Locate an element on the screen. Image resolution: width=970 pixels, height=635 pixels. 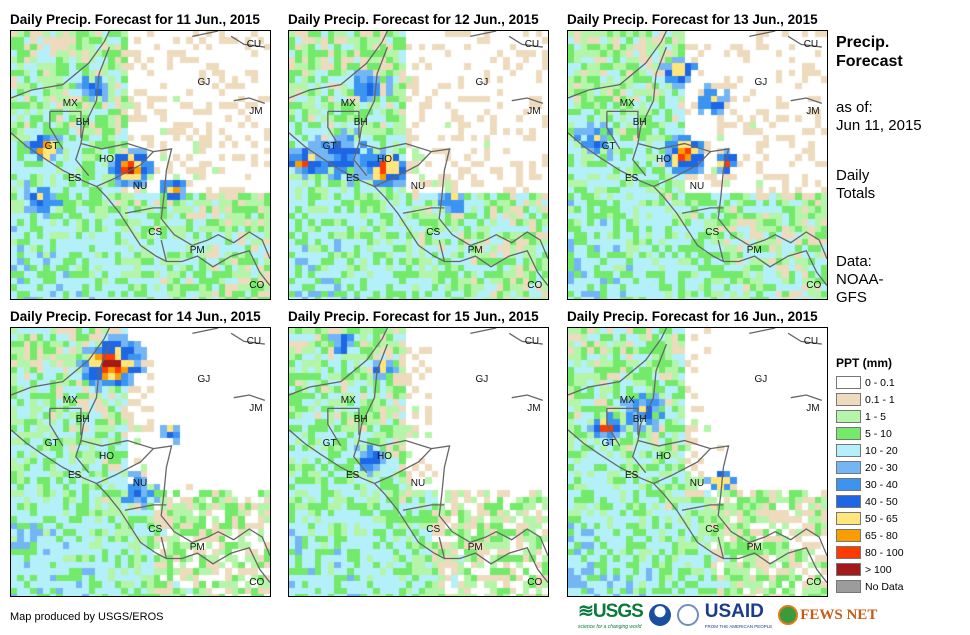
legend-label: No Data is located at coordinates (884, 586).